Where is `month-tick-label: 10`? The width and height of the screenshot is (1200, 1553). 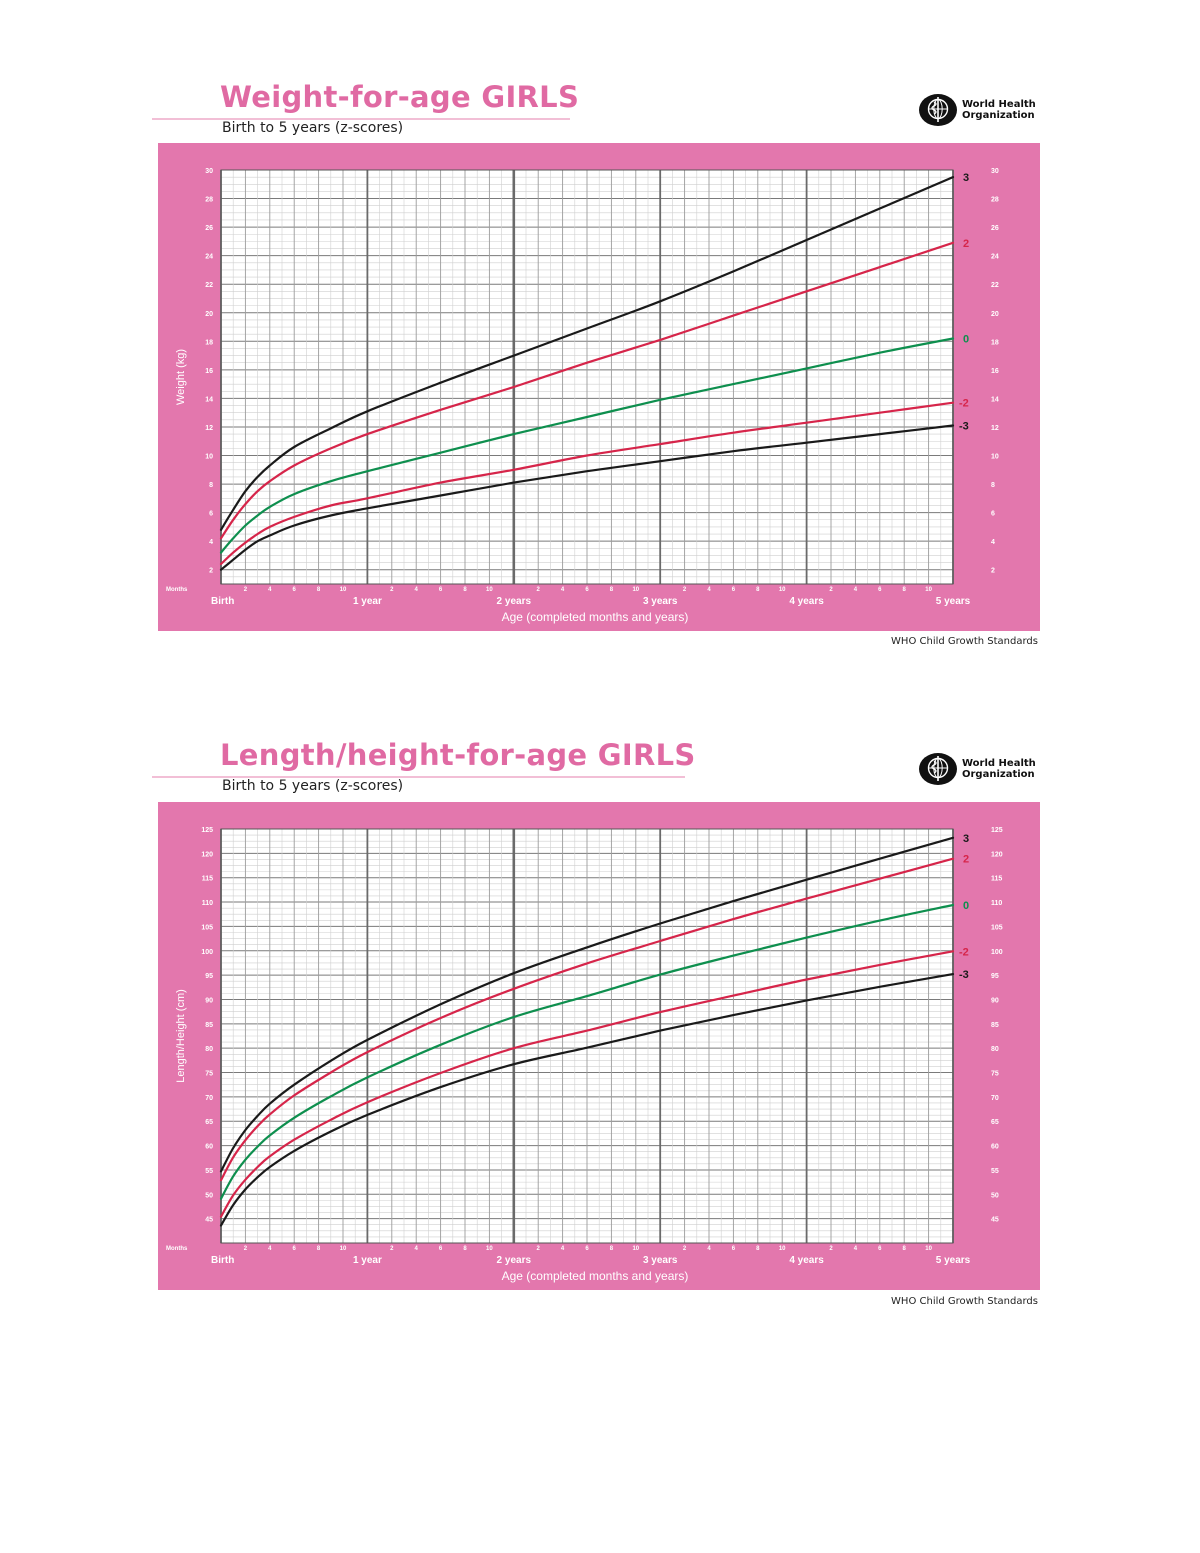
month-tick-label: 10 is located at coordinates (343, 590).